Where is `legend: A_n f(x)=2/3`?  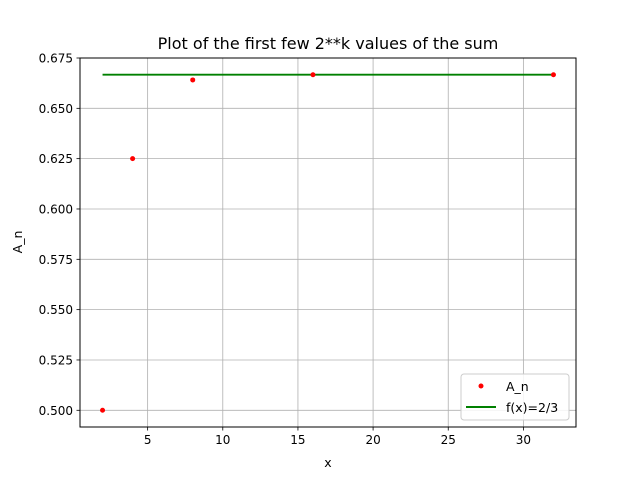 legend: A_n f(x)=2/3 is located at coordinates (515, 397).